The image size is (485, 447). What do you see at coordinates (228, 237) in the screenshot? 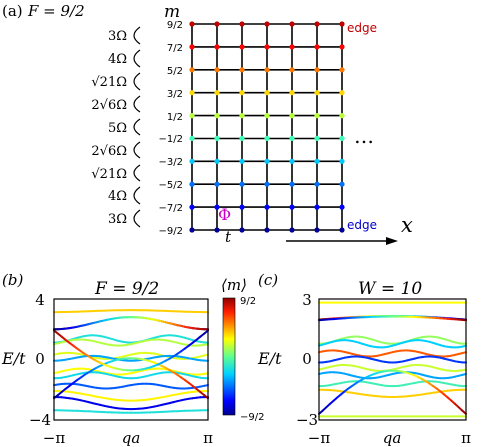
I see `hopping-label: t` at bounding box center [228, 237].